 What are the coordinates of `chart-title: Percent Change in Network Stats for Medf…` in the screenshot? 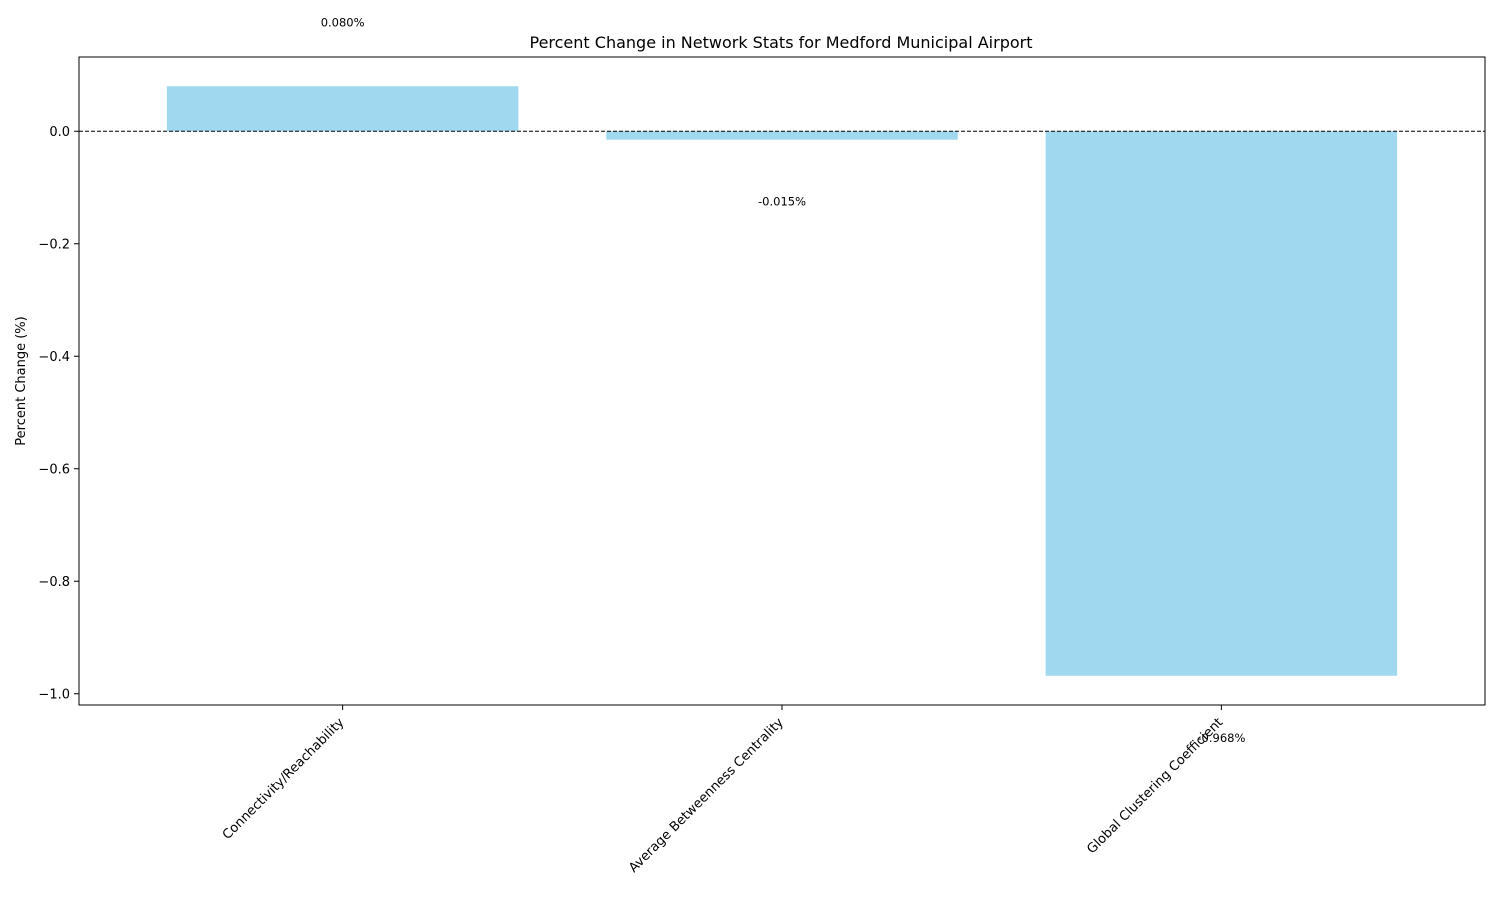 It's located at (780, 42).